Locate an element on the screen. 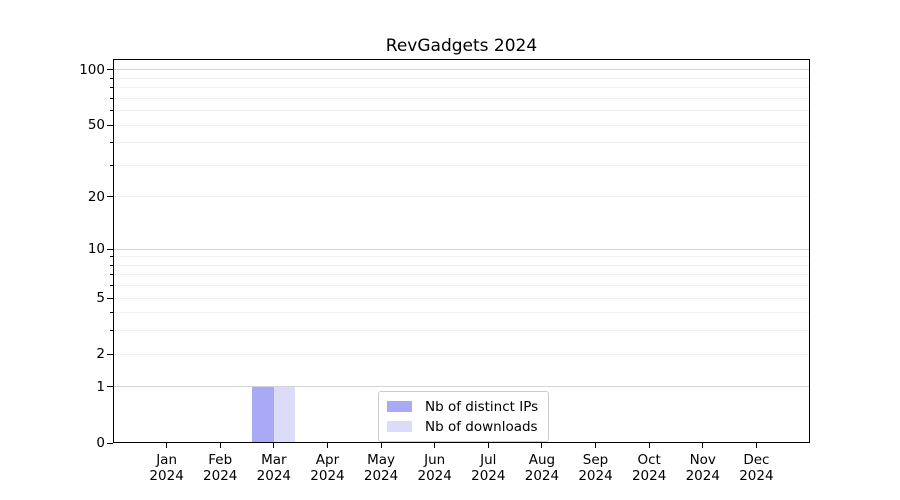 The height and width of the screenshot is (500, 900). x-tick-label-line: Feb is located at coordinates (220, 460).